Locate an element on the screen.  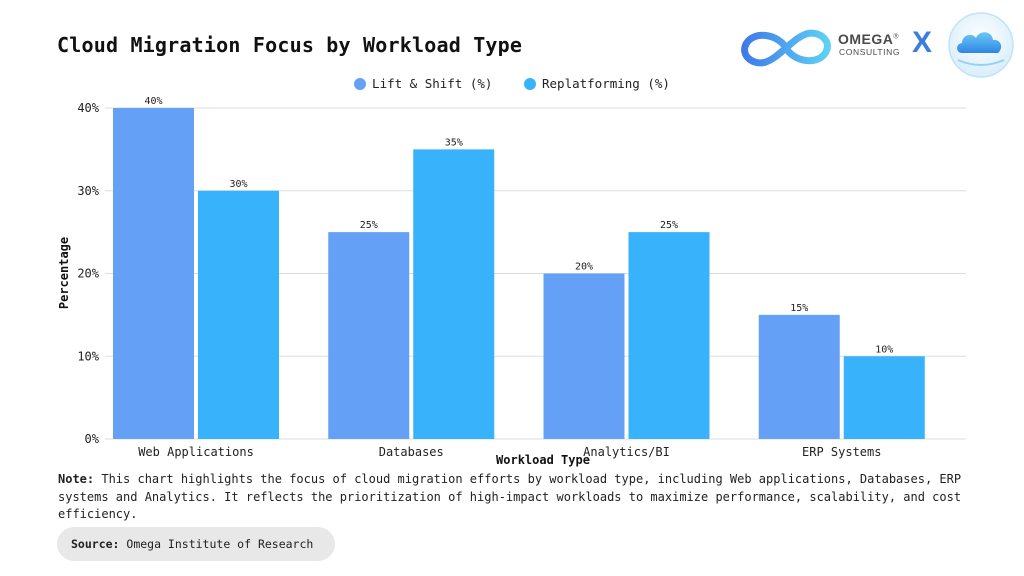
x-tick-label: ERP Systems is located at coordinates (841, 452).